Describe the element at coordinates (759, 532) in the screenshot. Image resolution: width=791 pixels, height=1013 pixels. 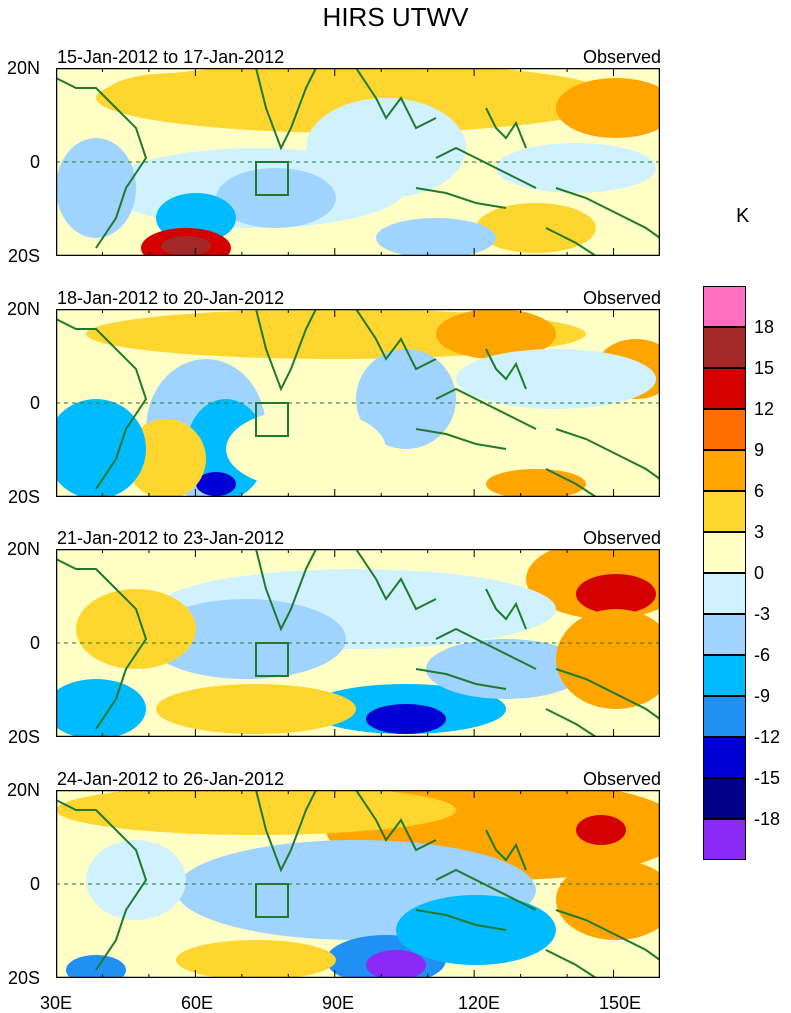
I see `colorbar-label: 3` at that location.